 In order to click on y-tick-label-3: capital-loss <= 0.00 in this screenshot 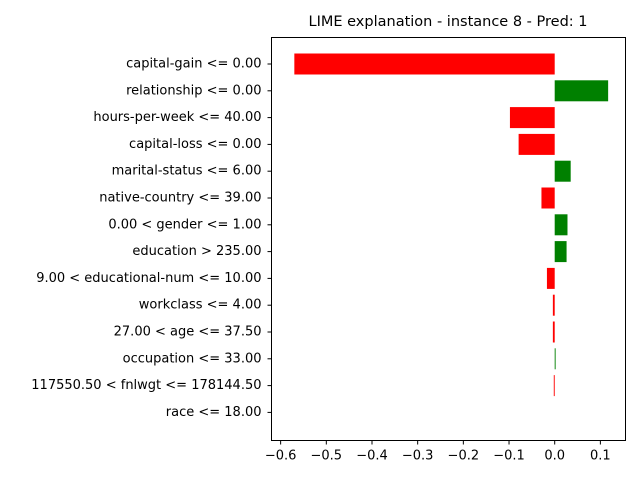, I will do `click(195, 144)`.